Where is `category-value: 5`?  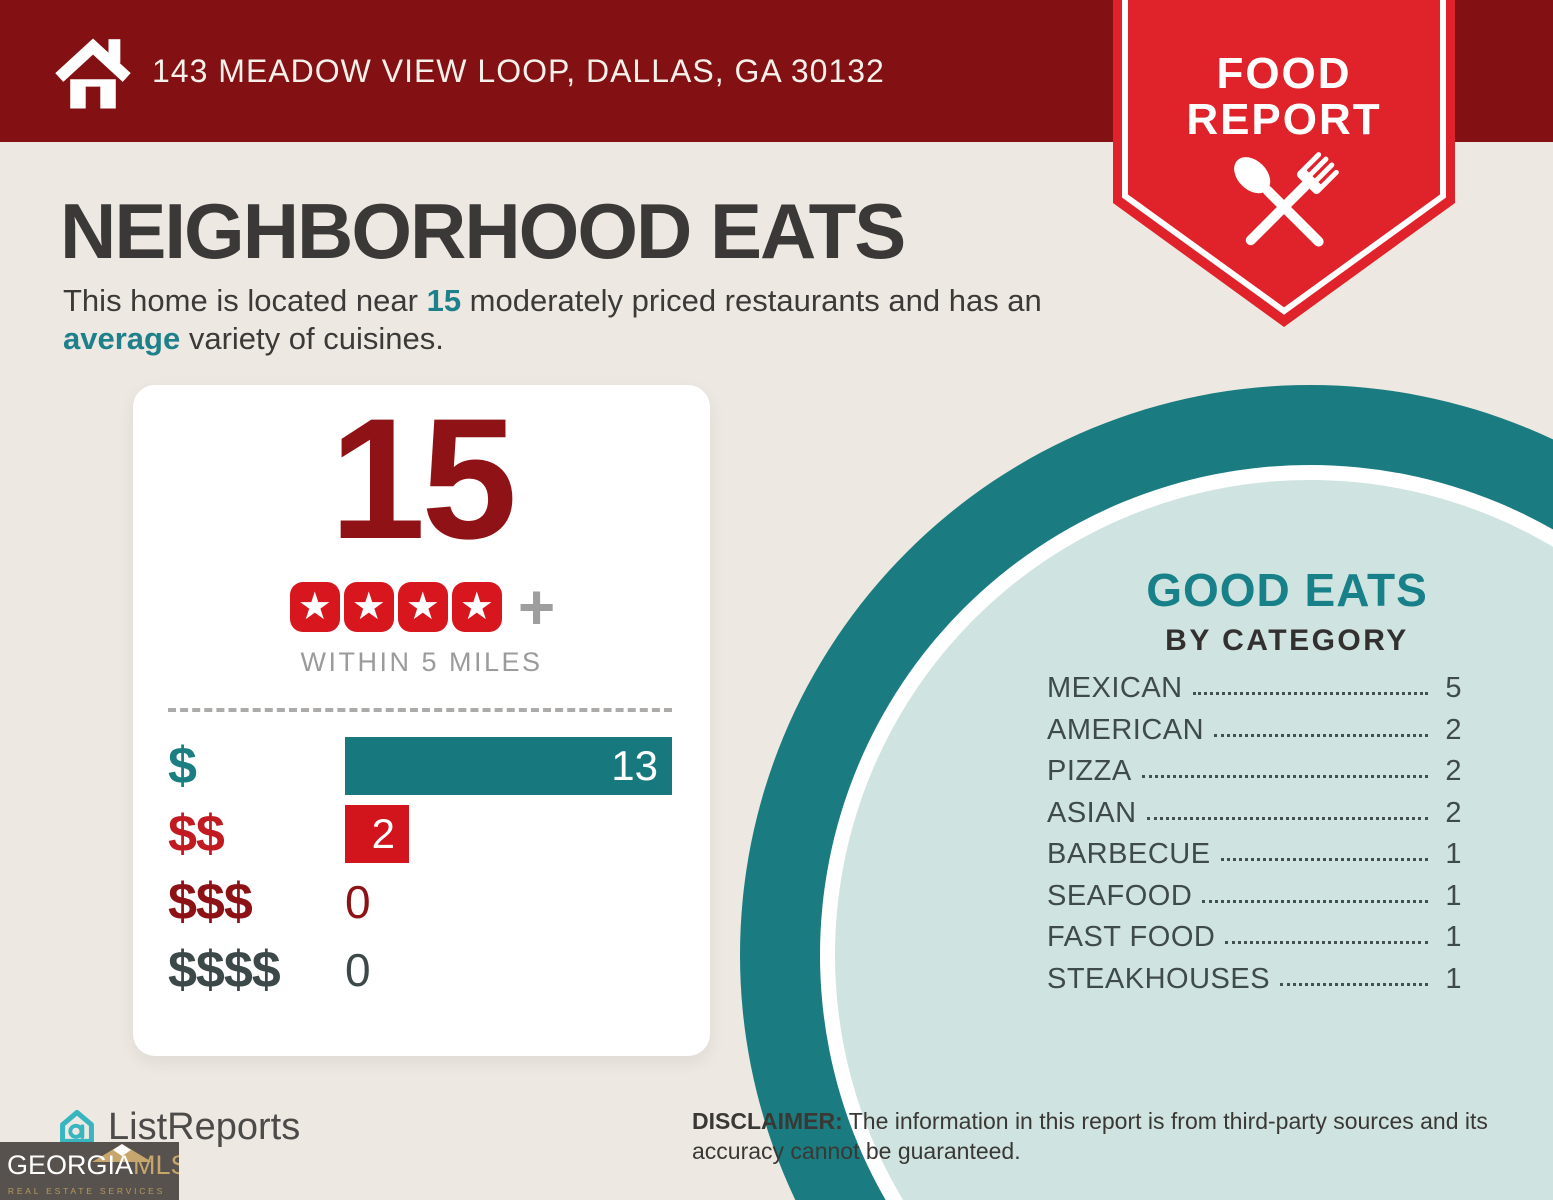 category-value: 5 is located at coordinates (1453, 688).